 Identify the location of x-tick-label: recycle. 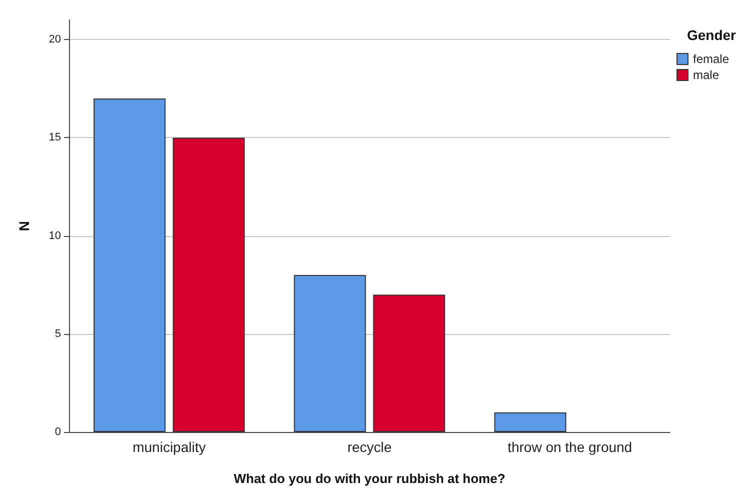
(369, 447).